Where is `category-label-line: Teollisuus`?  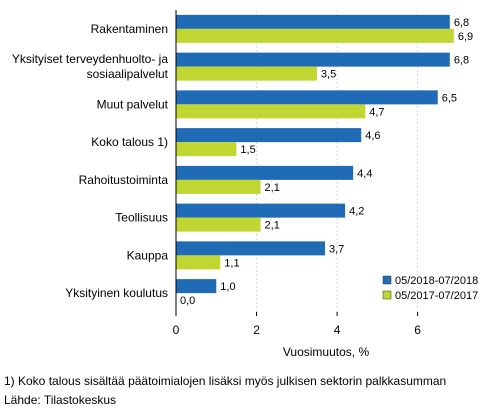 category-label-line: Teollisuus is located at coordinates (141, 218).